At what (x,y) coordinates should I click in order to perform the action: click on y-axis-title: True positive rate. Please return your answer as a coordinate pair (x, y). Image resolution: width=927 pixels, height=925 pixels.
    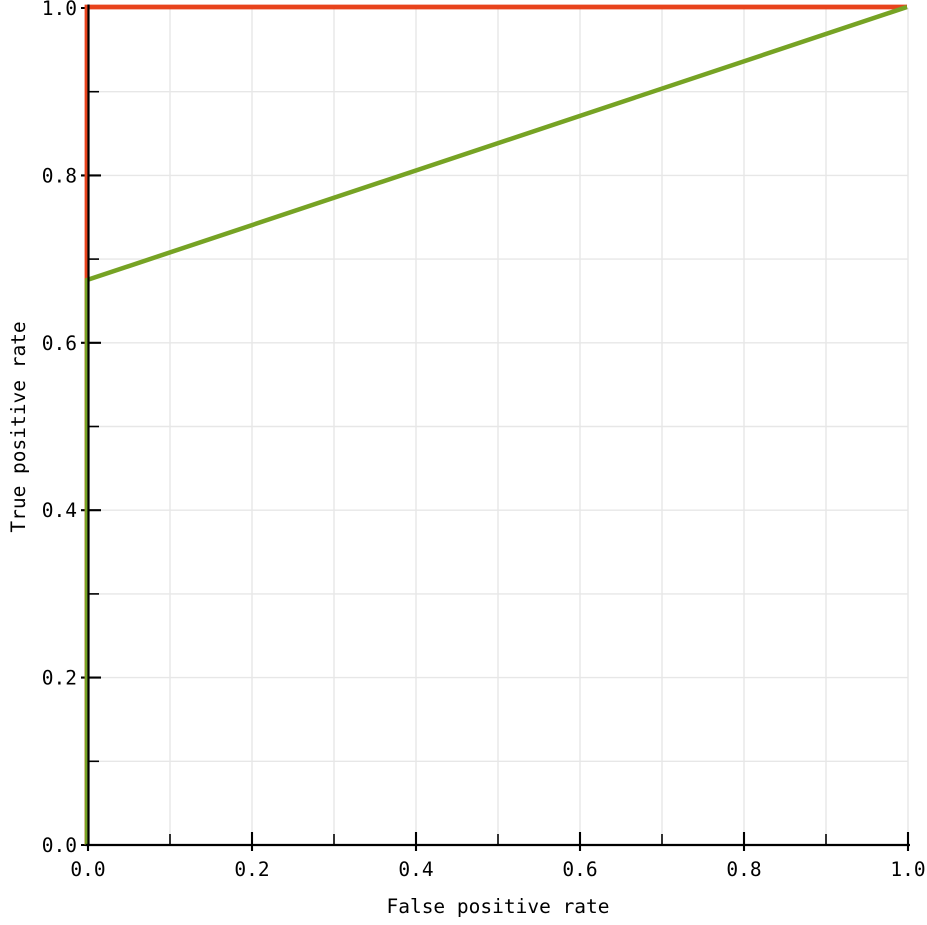
    Looking at the image, I should click on (18, 426).